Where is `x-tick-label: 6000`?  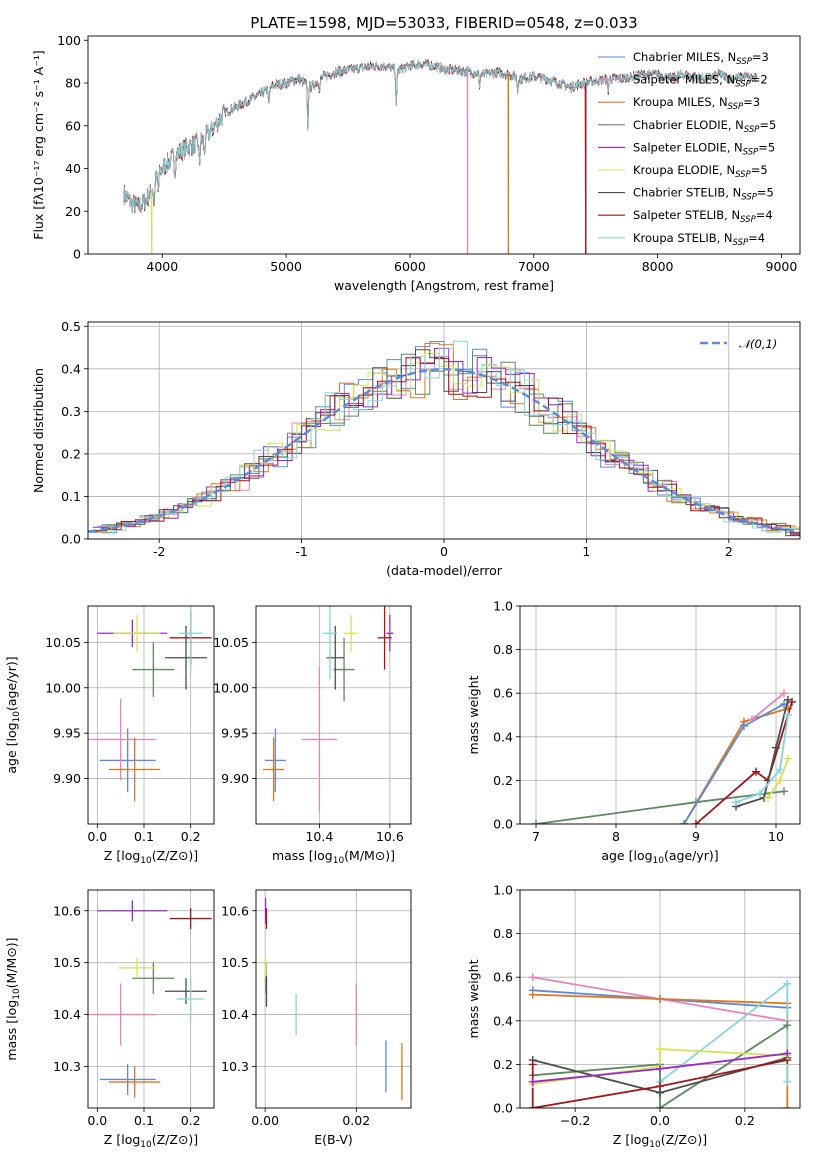 x-tick-label: 6000 is located at coordinates (410, 266).